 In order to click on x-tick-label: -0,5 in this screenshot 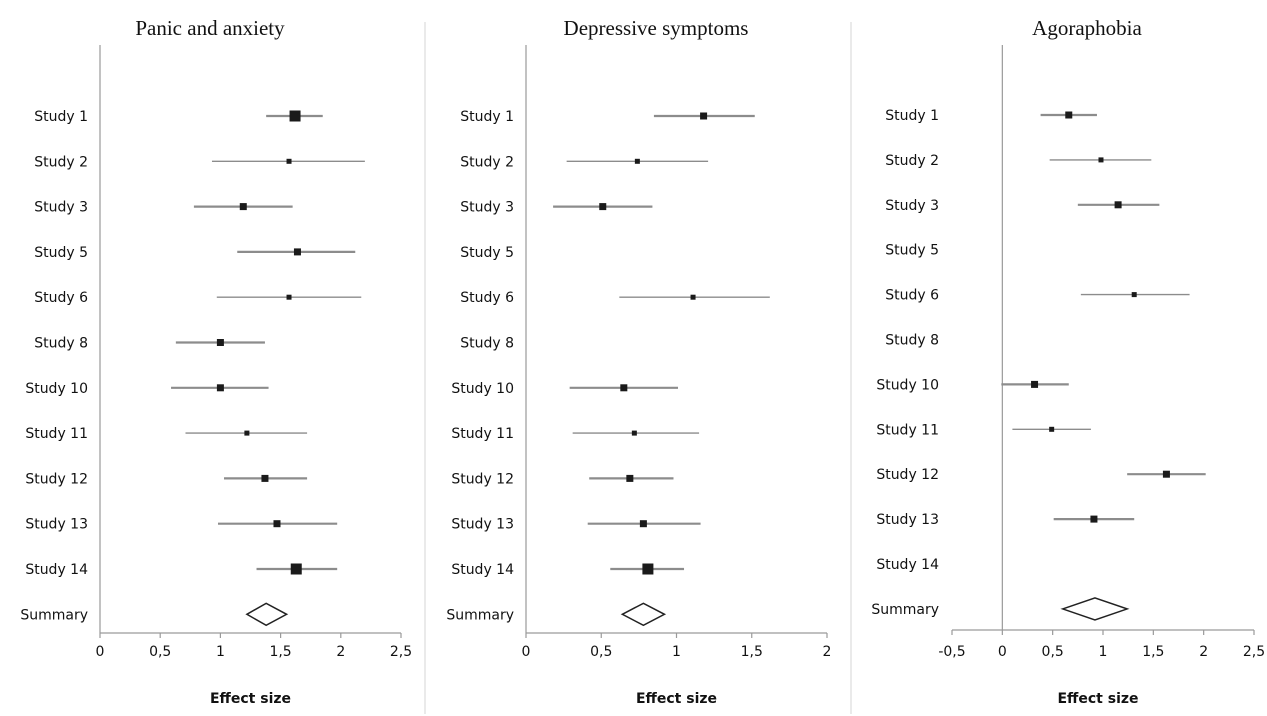, I will do `click(951, 652)`.